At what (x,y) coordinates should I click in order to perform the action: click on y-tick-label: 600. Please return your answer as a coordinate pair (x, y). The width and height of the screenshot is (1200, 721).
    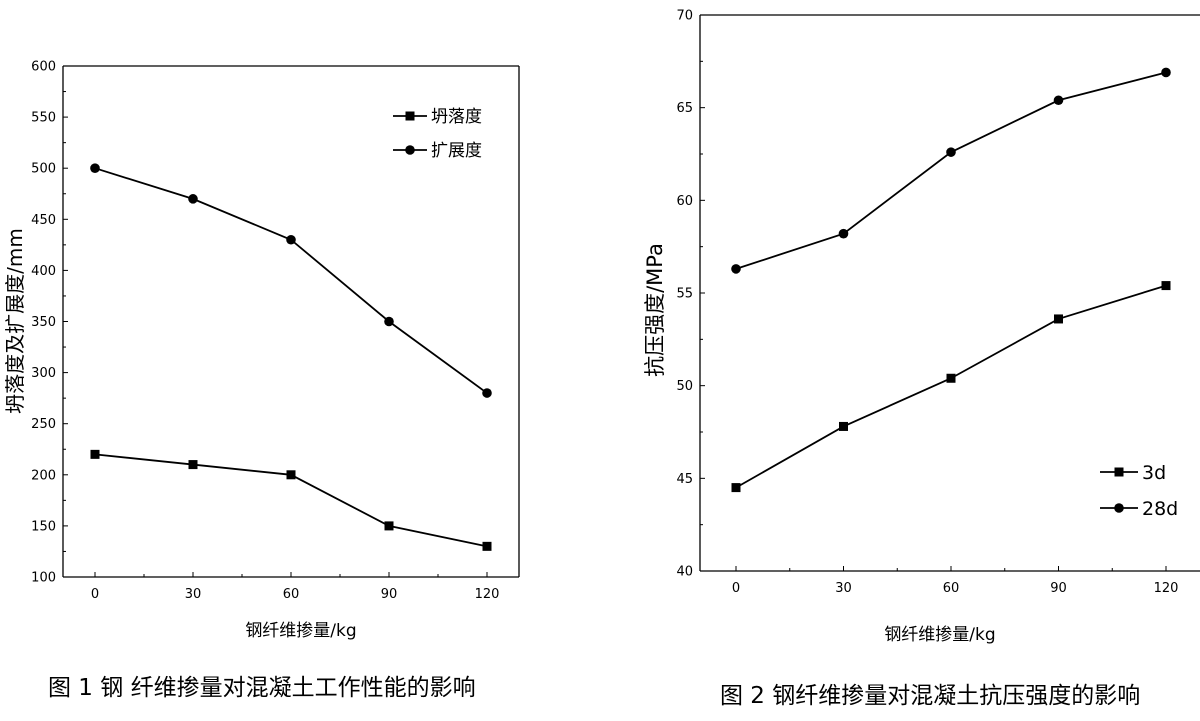
    Looking at the image, I should click on (43, 67).